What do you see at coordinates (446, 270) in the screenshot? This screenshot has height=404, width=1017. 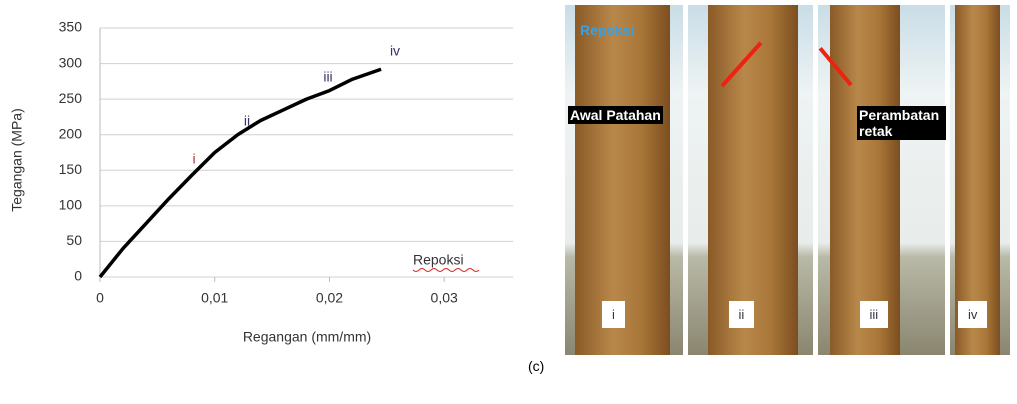 I see `legend-underline` at bounding box center [446, 270].